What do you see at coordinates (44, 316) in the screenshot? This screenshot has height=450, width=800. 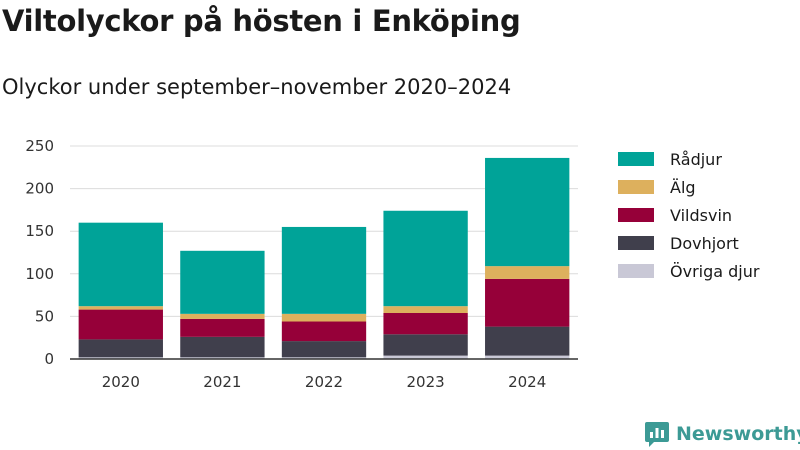 I see `y-tick-label-50: 50` at bounding box center [44, 316].